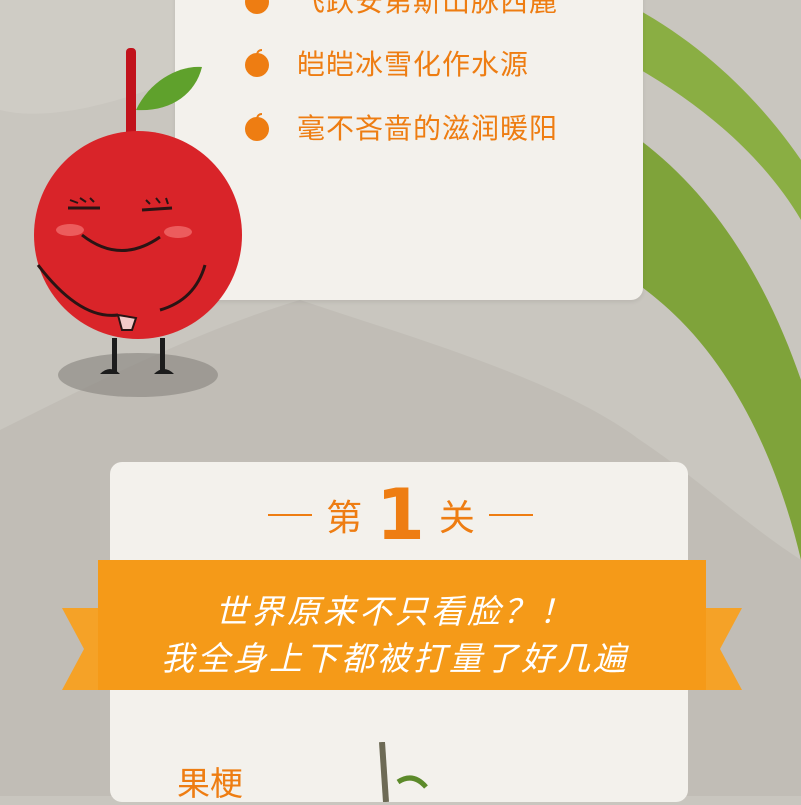 The image size is (801, 805). I want to click on banner-line-2: 我全身上下都被打量了好几遍, so click(395, 658).